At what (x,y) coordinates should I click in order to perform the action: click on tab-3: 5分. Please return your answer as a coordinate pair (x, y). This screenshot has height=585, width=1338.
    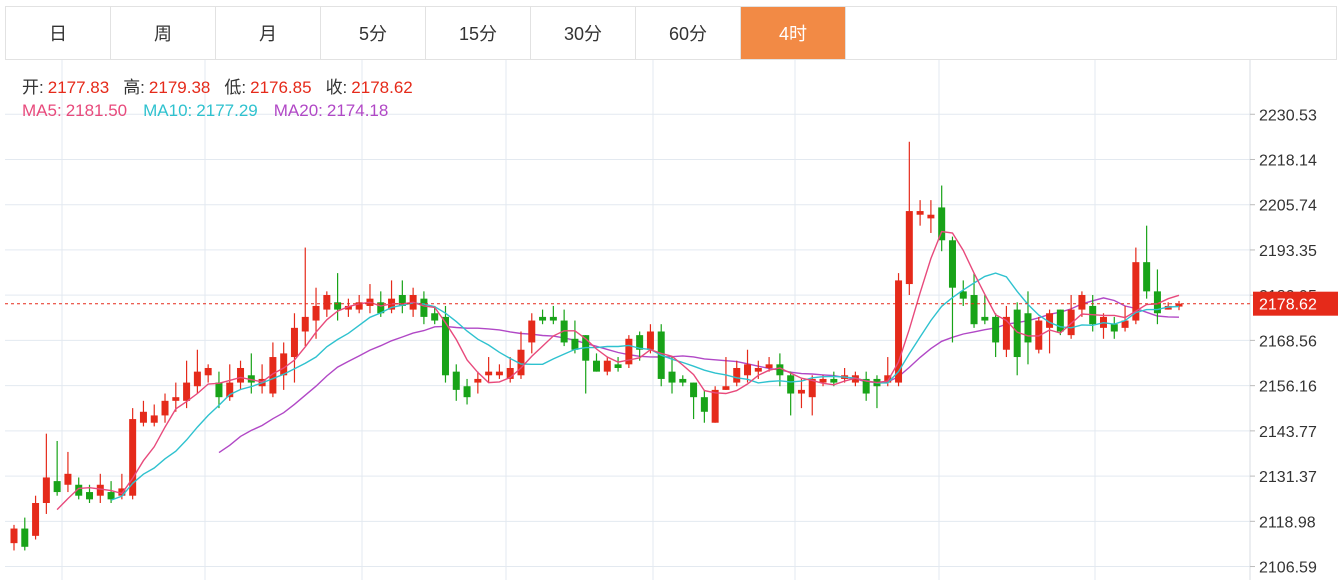
    Looking at the image, I should click on (373, 33).